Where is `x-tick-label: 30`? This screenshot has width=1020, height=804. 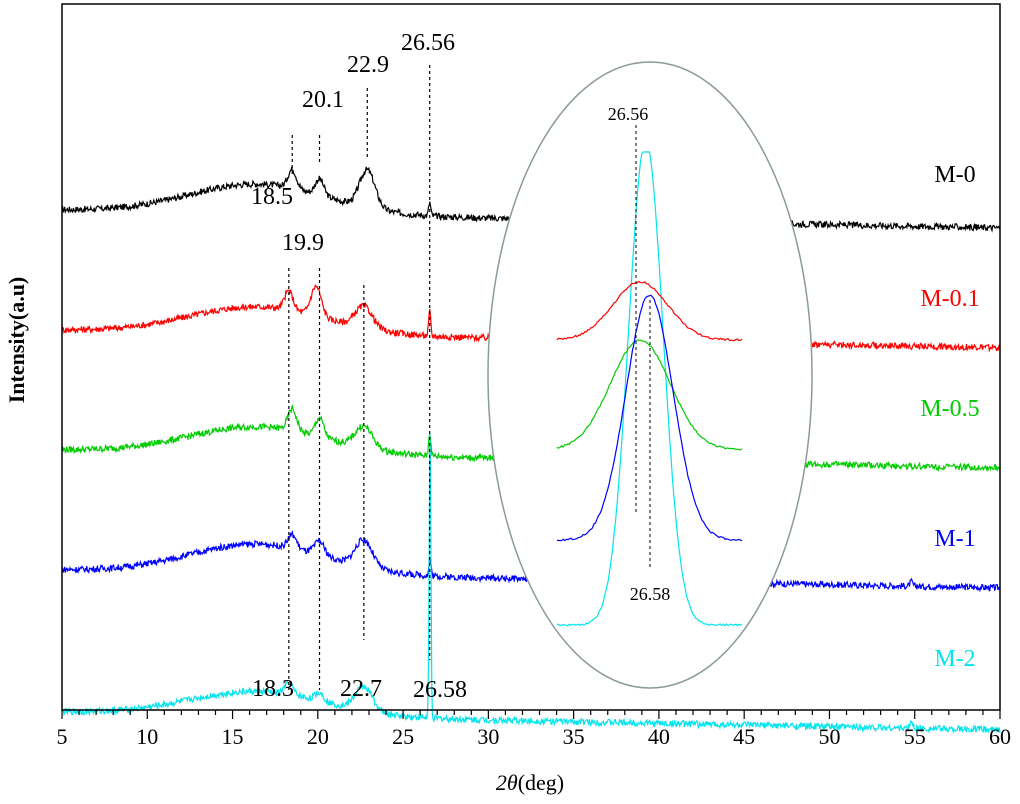 x-tick-label: 30 is located at coordinates (488, 736).